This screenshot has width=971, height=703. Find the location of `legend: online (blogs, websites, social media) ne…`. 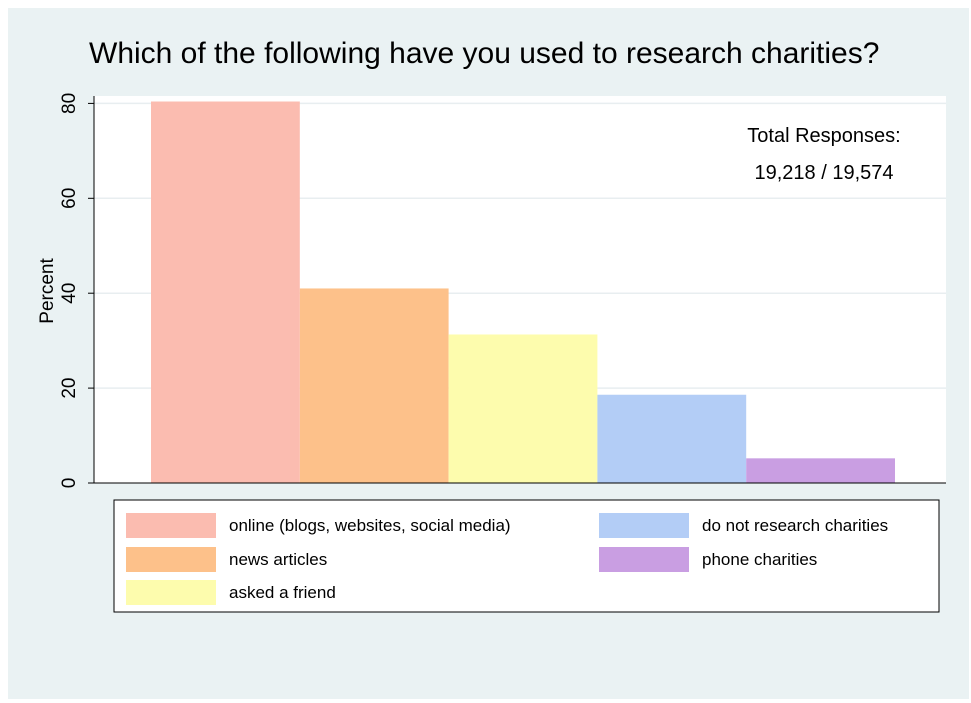

legend: online (blogs, websites, social media) ne… is located at coordinates (507, 559).